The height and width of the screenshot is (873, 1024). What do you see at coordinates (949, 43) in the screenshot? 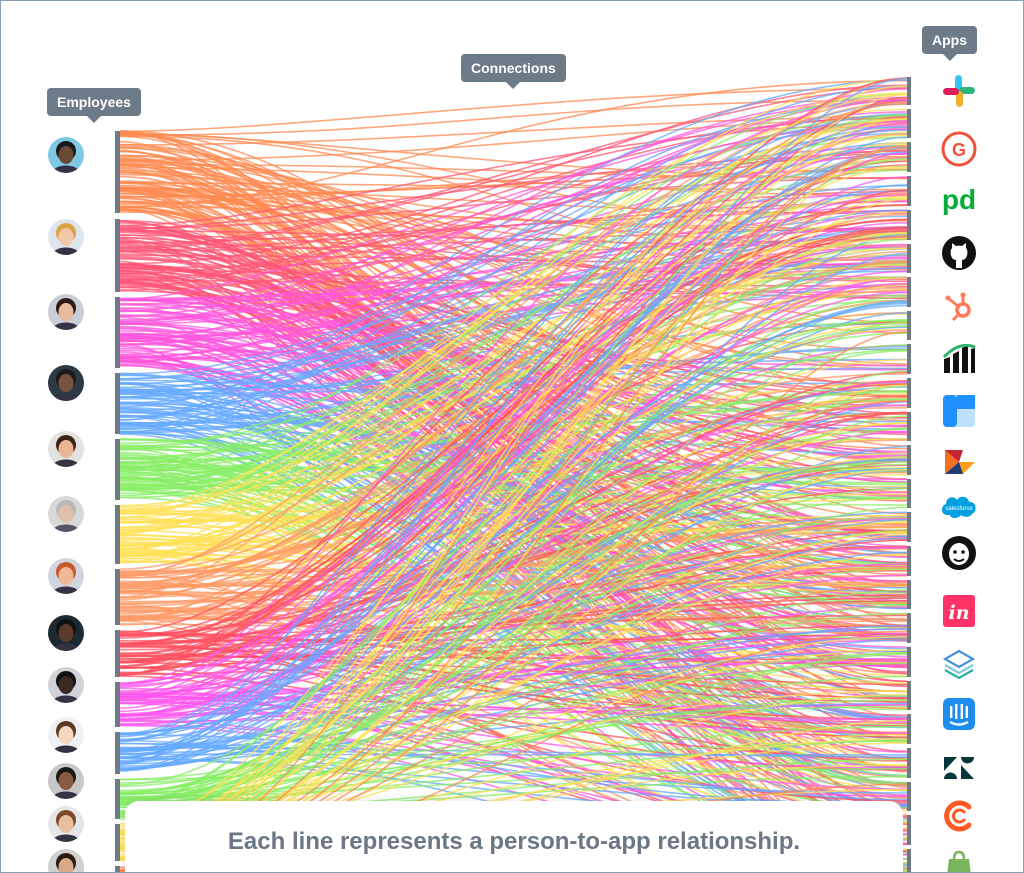
I see `apps-label: Apps` at bounding box center [949, 43].